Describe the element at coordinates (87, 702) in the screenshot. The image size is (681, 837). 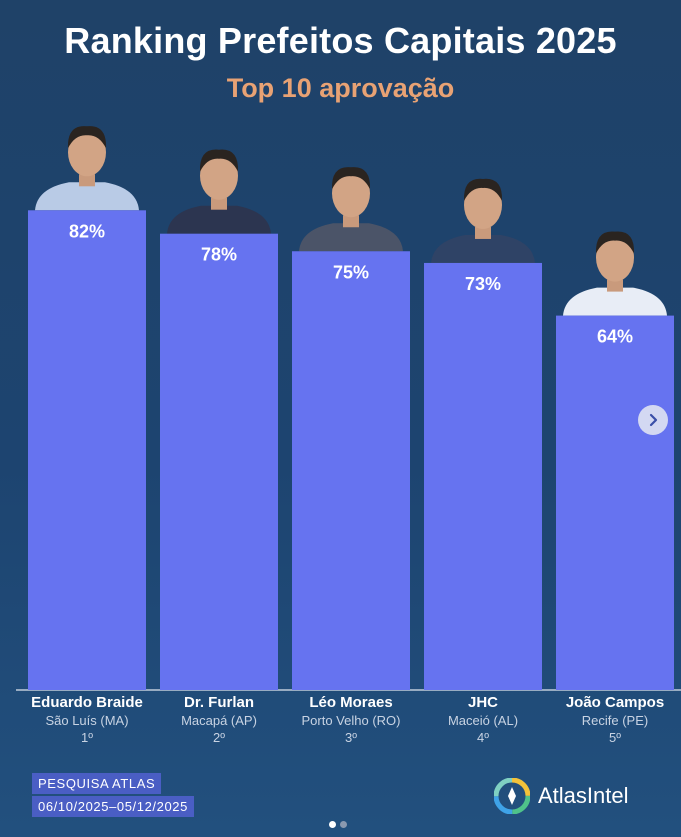
I see `candidate-name: Eduardo Braide` at that location.